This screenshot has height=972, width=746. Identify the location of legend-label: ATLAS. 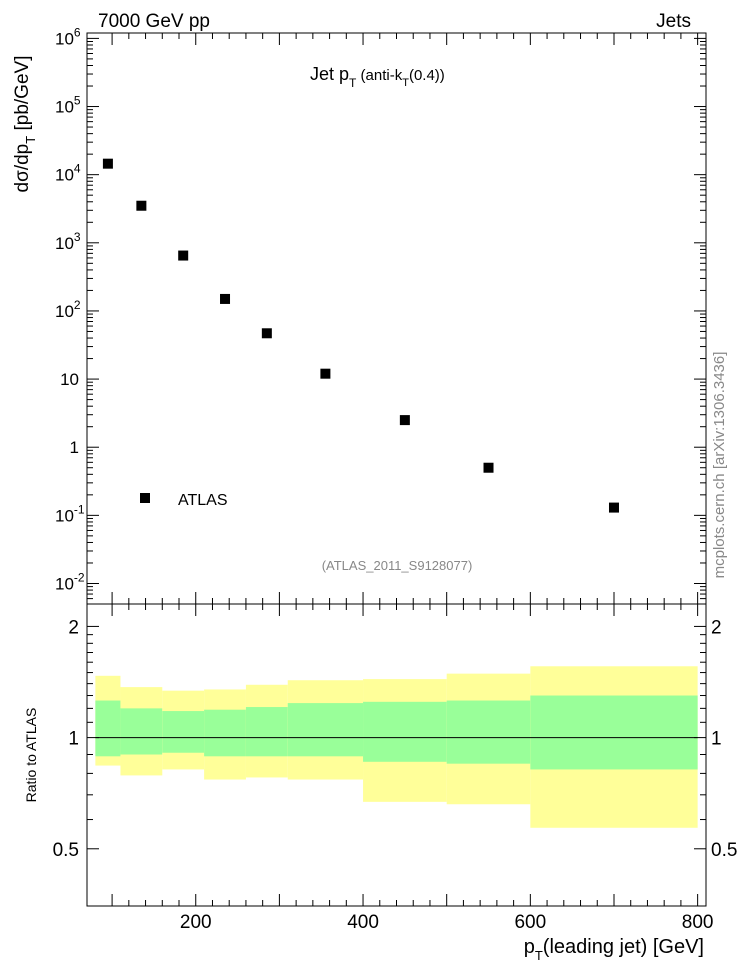
(203, 500).